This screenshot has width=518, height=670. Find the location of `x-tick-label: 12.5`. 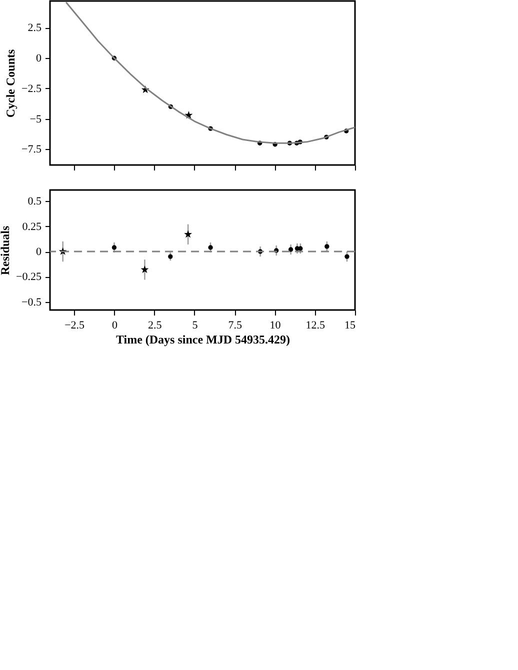

x-tick-label: 12.5 is located at coordinates (316, 326).